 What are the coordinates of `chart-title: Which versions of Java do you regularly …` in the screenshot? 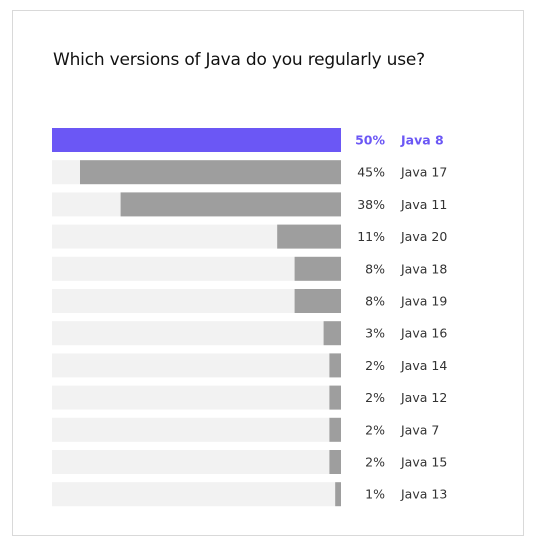 It's located at (239, 60).